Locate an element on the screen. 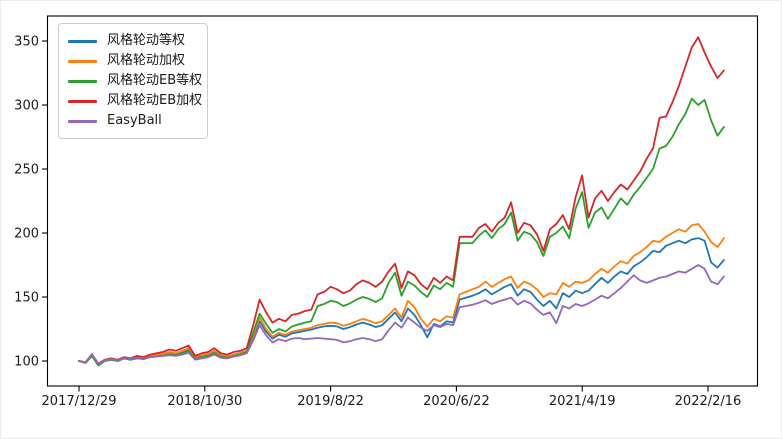 The image size is (782, 439). x-tick-label: 2020/6/22 is located at coordinates (456, 401).